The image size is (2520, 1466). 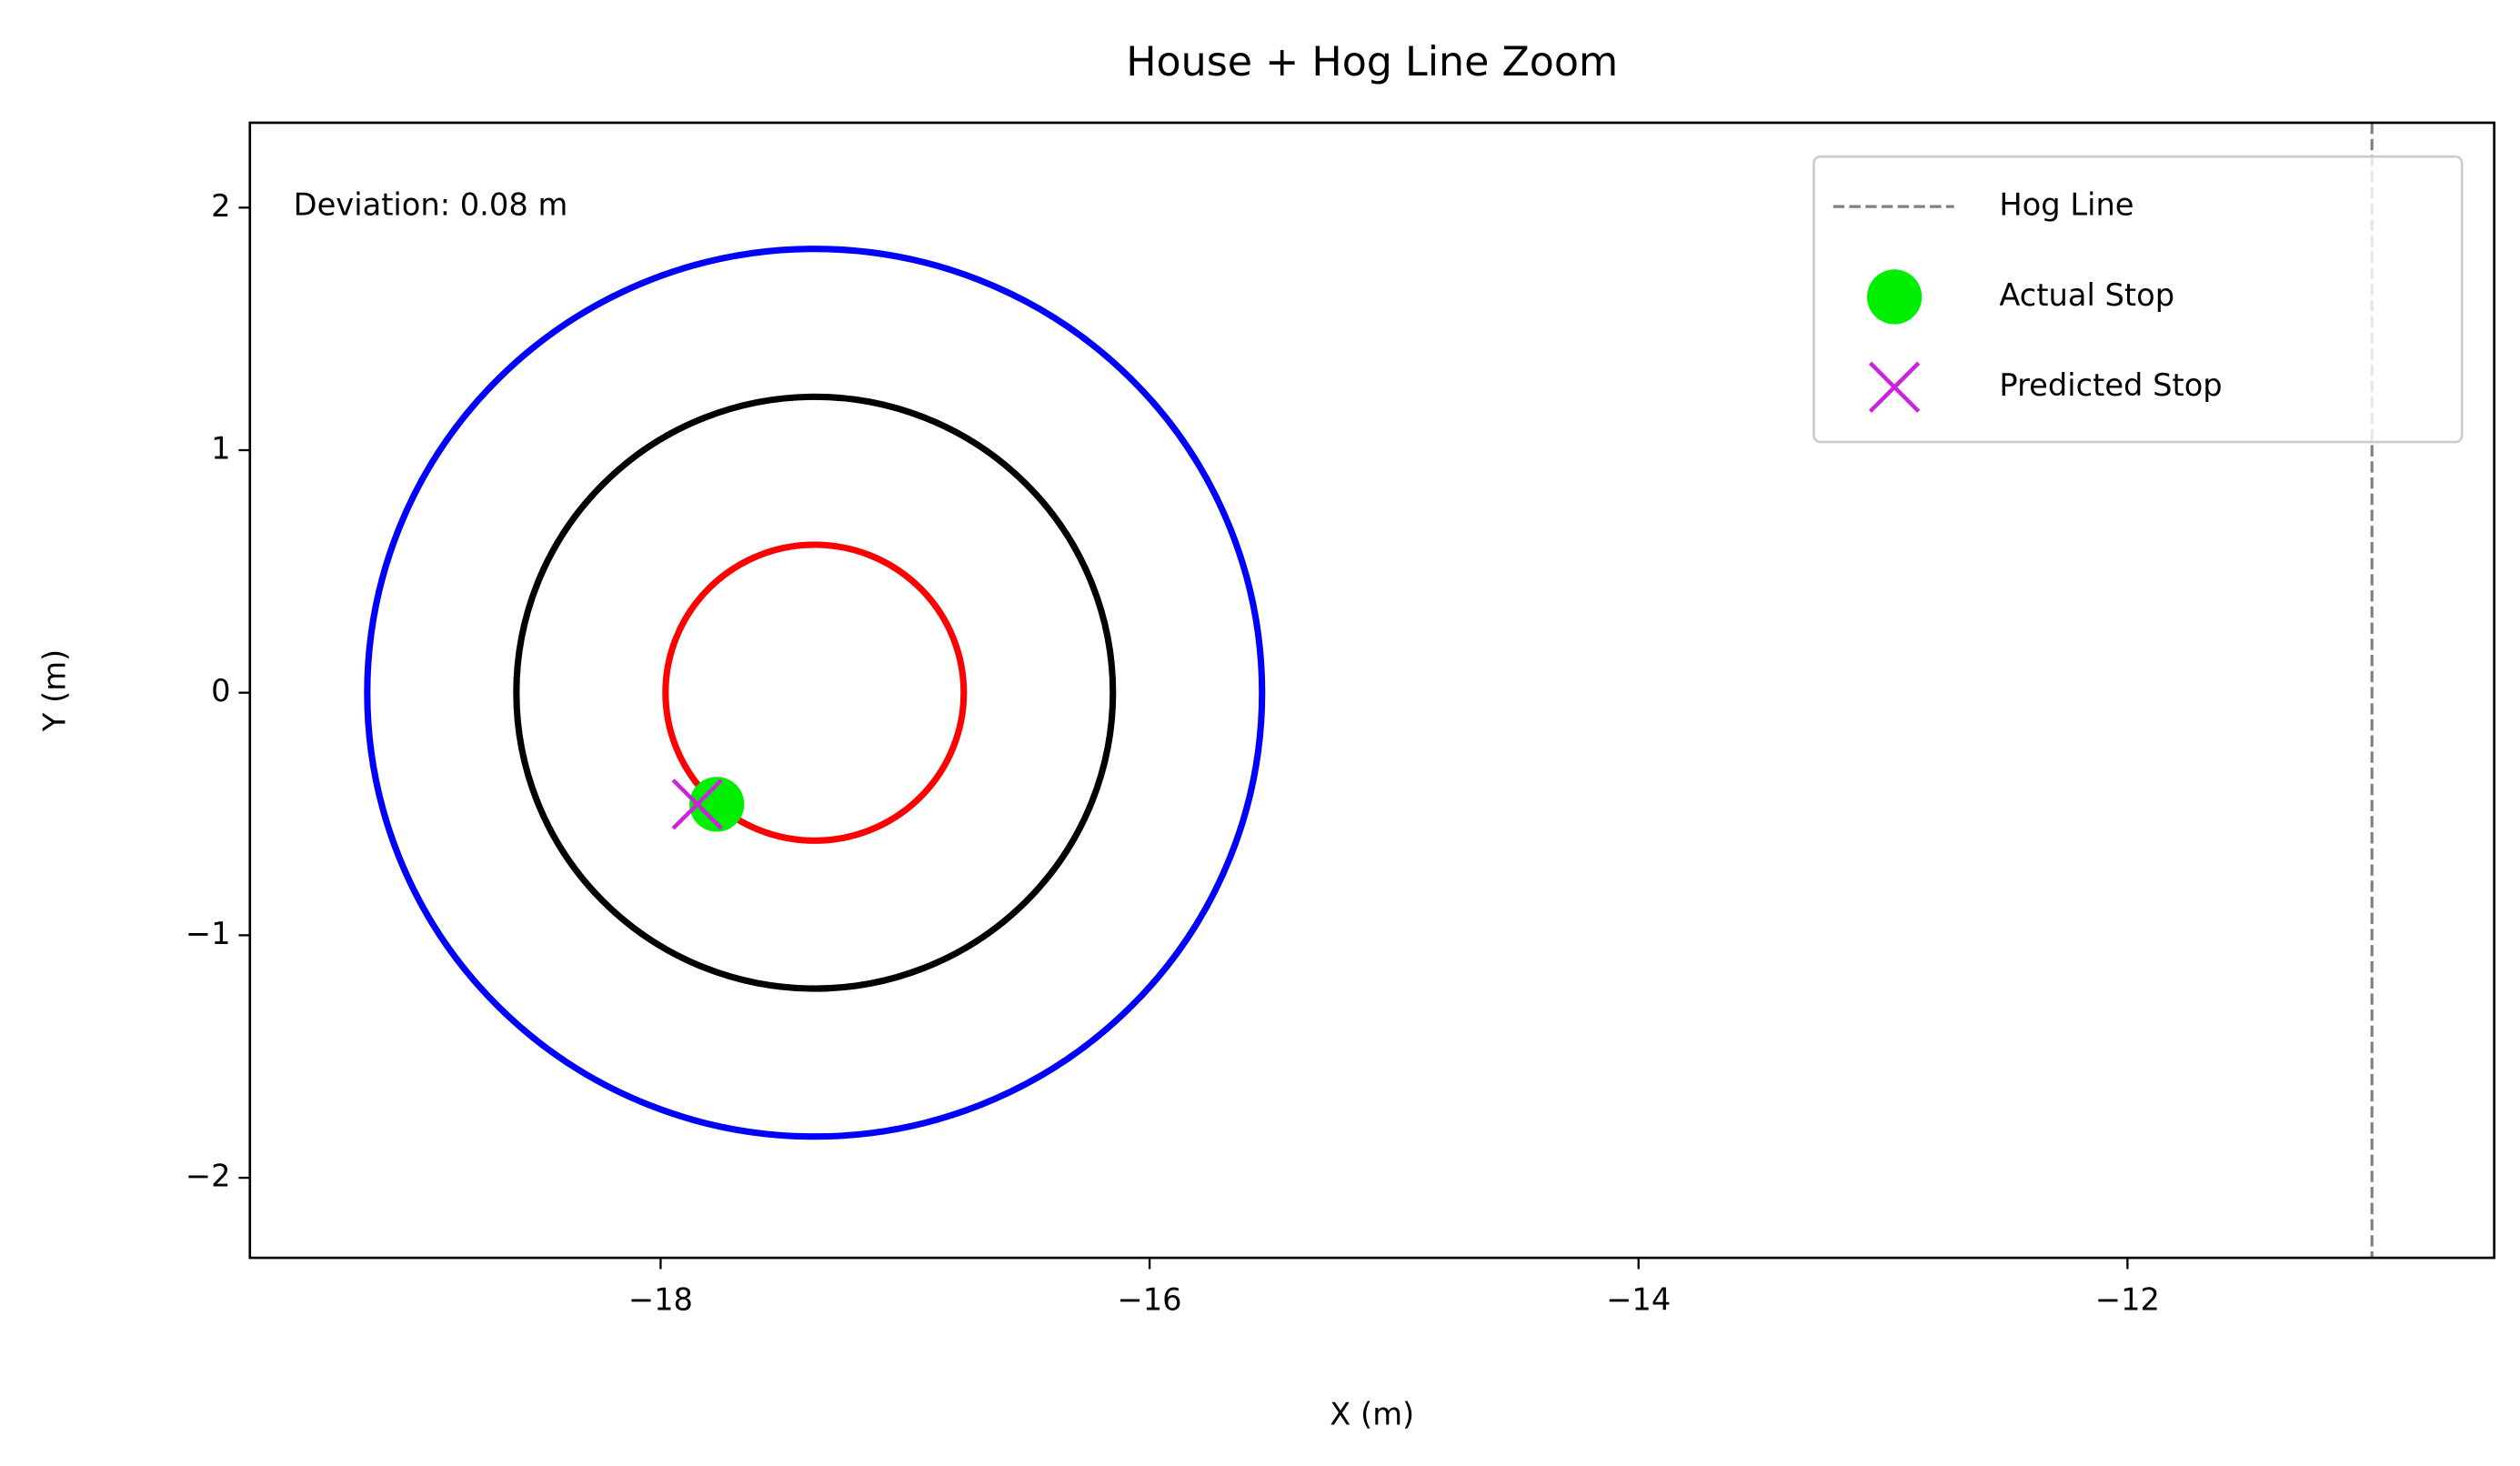 I want to click on legend-box, so click(x=2138, y=299).